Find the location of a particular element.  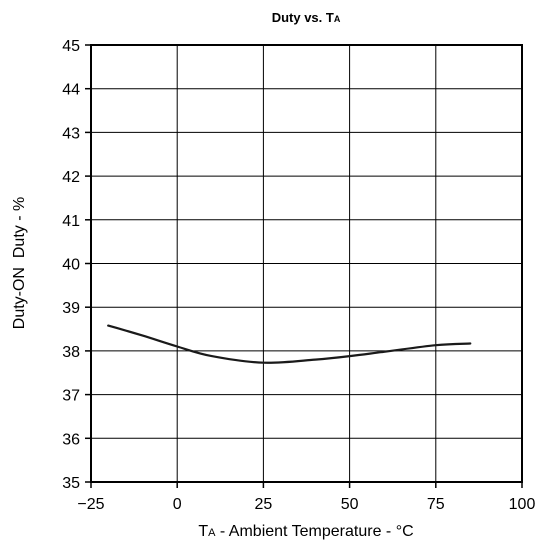

y-tick-label: 45 is located at coordinates (71, 46).